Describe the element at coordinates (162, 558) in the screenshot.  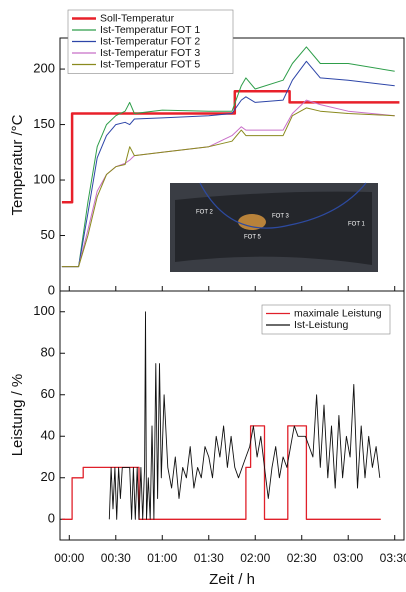
I see `x-tick-label: 01:00` at that location.